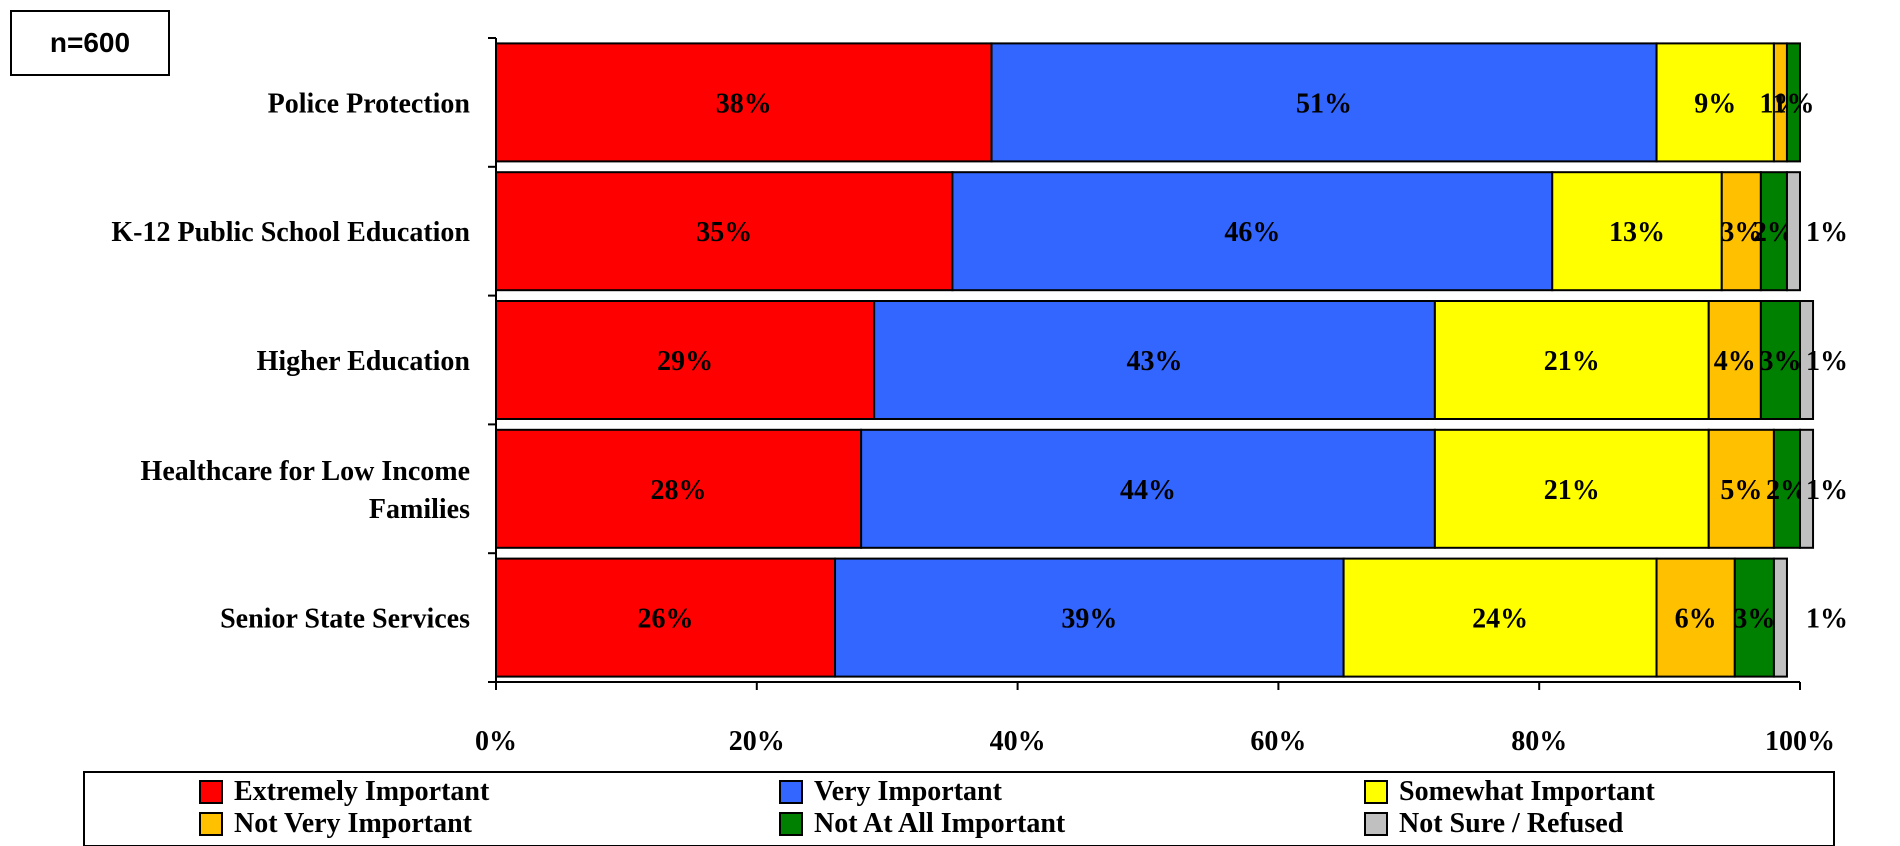 This screenshot has height=846, width=1900. I want to click on sample-size-box: n=600, so click(90, 43).